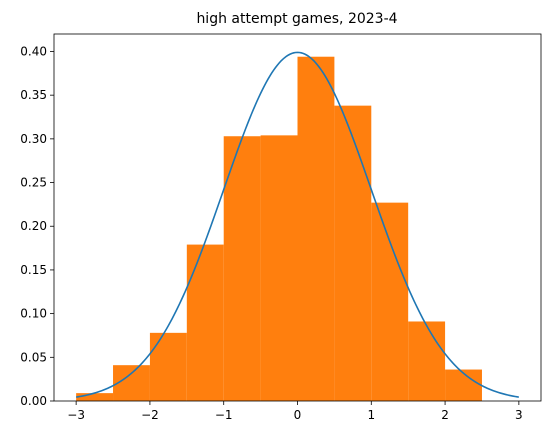 The height and width of the screenshot is (435, 556). What do you see at coordinates (371, 415) in the screenshot?
I see `x-tick-label: 1` at bounding box center [371, 415].